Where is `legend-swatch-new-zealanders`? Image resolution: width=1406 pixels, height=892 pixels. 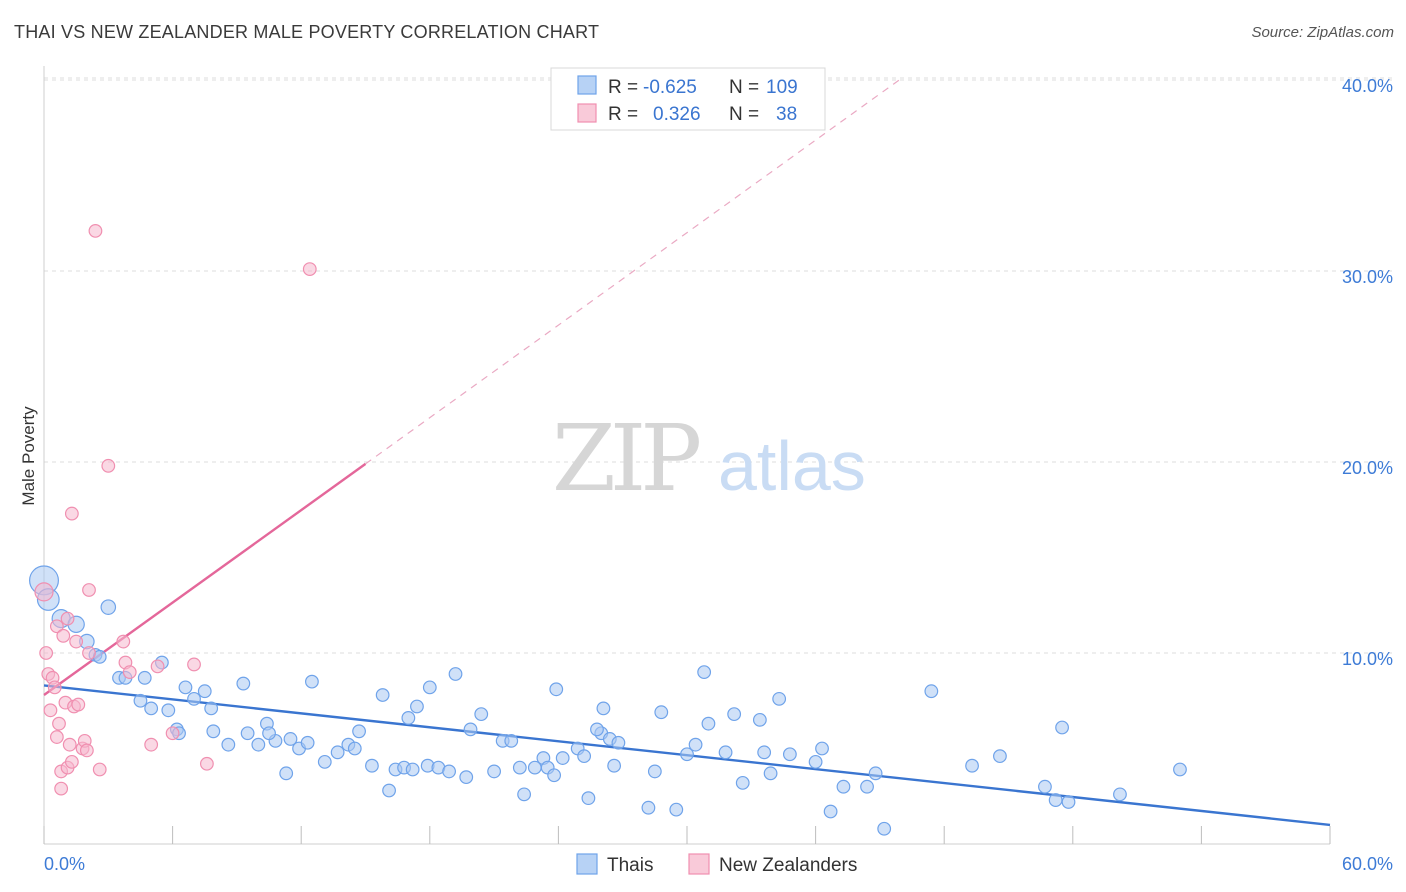 legend-swatch-new-zealanders is located at coordinates (587, 113).